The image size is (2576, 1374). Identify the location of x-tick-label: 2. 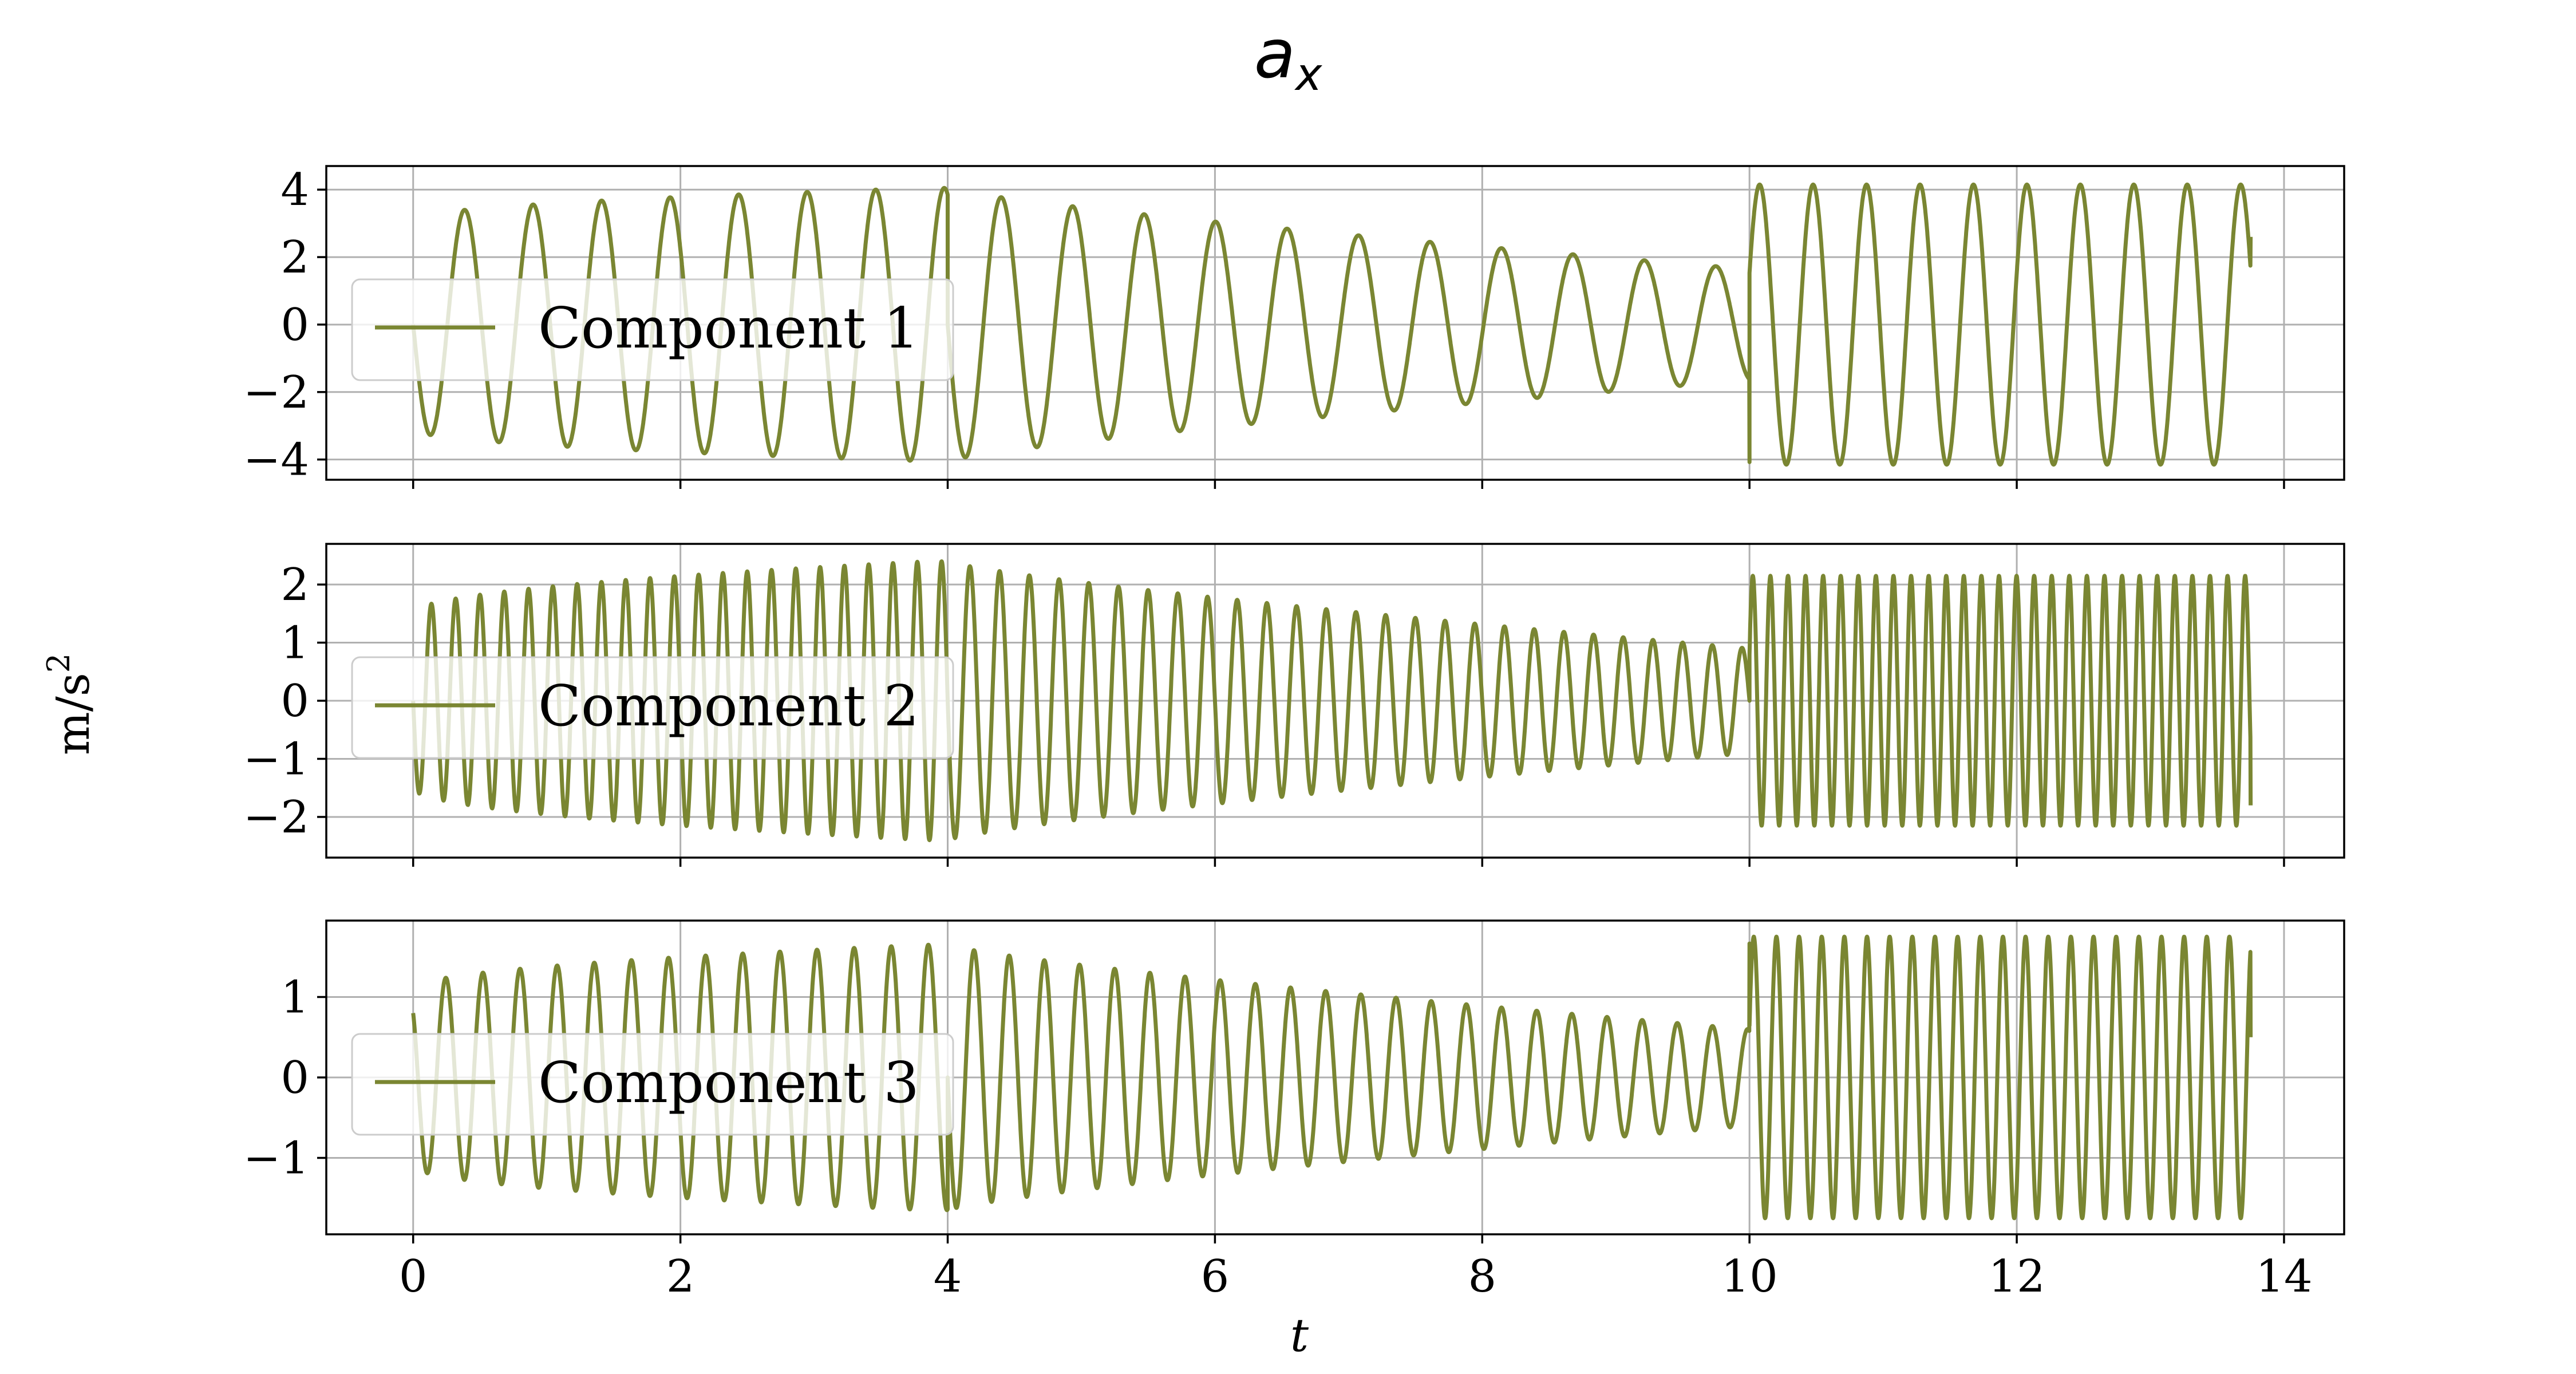
(680, 1277).